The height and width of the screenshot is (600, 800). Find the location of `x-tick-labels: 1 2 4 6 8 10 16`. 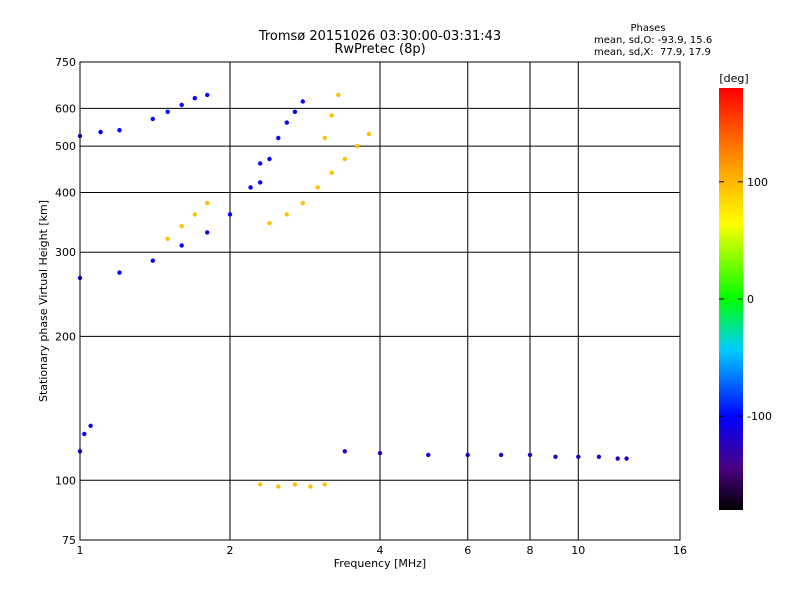

x-tick-labels: 1 2 4 6 8 10 16 is located at coordinates (382, 550).